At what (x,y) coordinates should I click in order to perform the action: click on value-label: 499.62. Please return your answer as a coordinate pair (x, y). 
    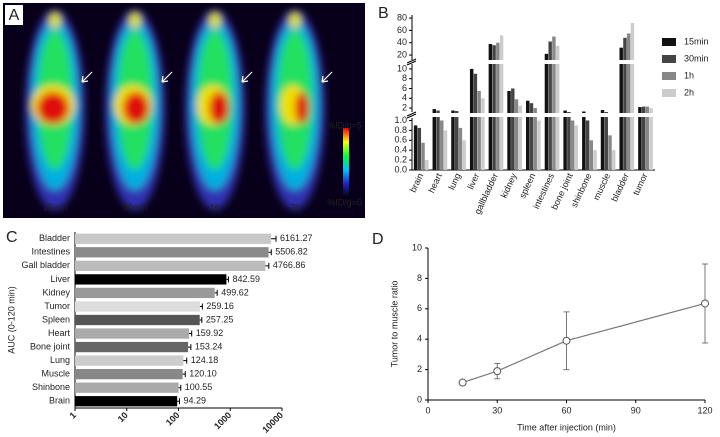
    Looking at the image, I should click on (235, 292).